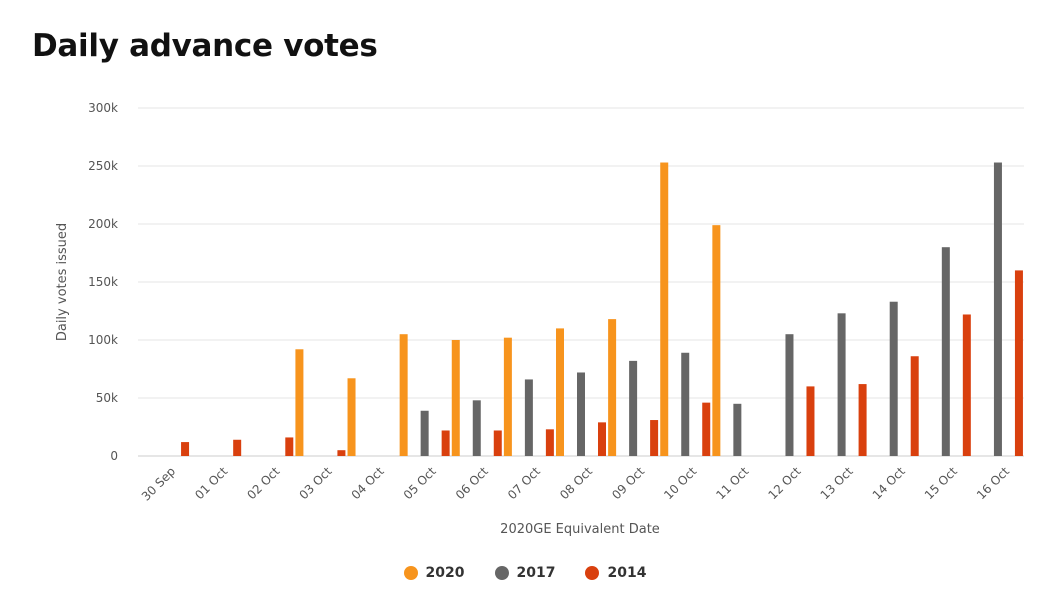  I want to click on bar-2014-13-oct, so click(862, 420).